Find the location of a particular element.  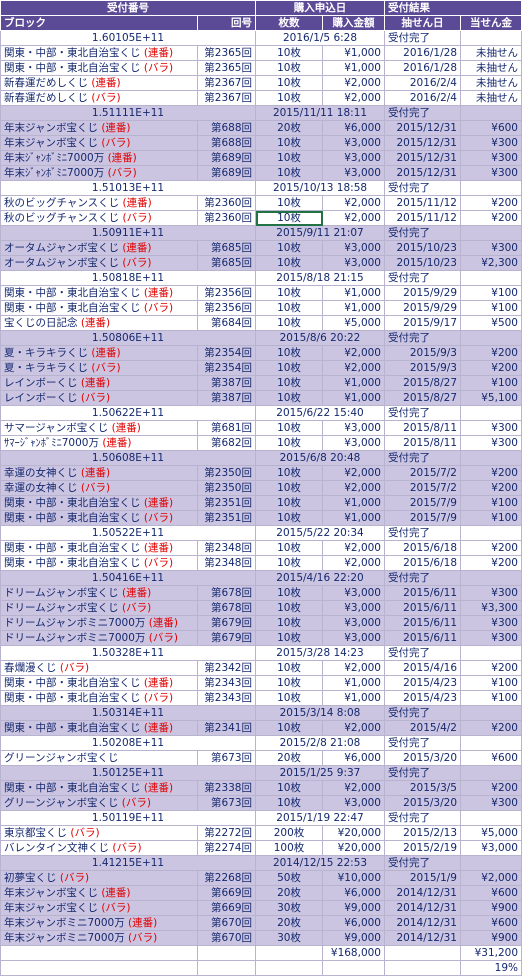

lottery-name-cell: オータムジャンボ宝くじ (バラ) is located at coordinates (99, 263).